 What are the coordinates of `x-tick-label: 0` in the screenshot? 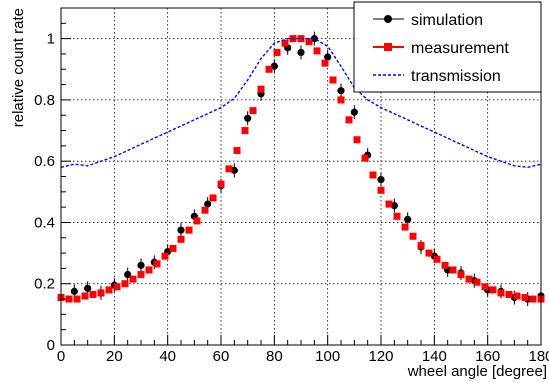 It's located at (61, 356).